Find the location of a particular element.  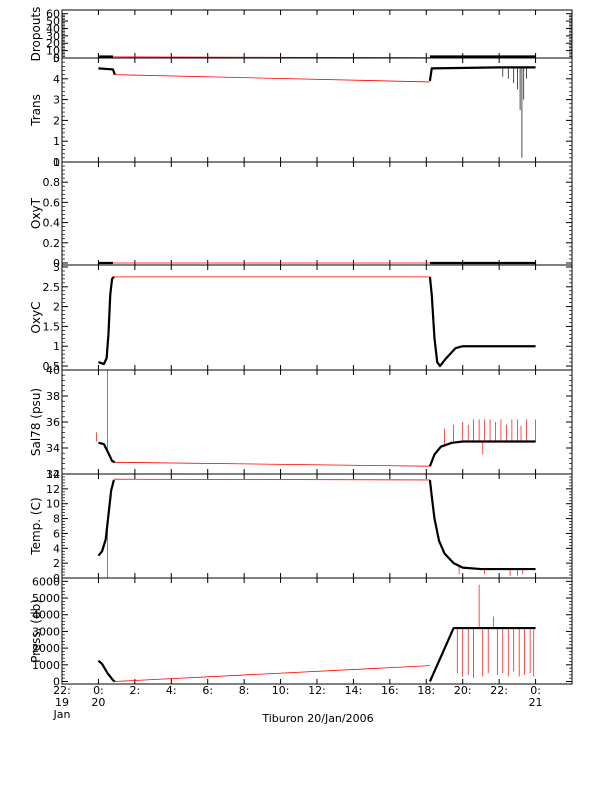

y-axis-label: Dropouts is located at coordinates (36, 34).